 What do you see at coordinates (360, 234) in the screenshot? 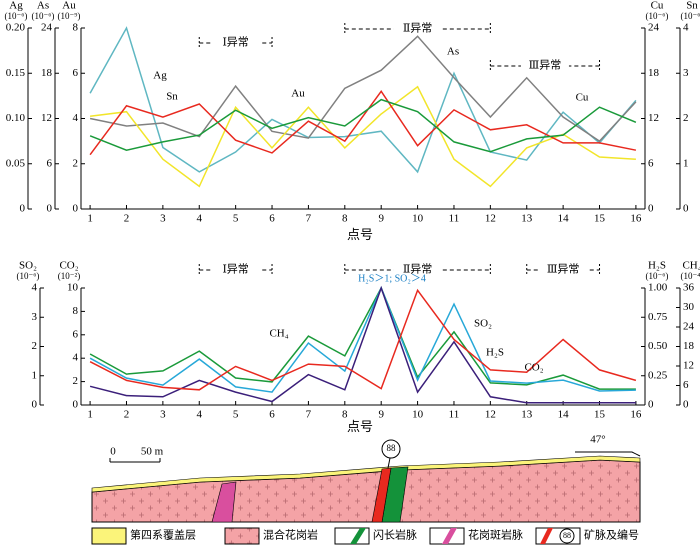
I see `x-axis-label: 点号` at bounding box center [360, 234].